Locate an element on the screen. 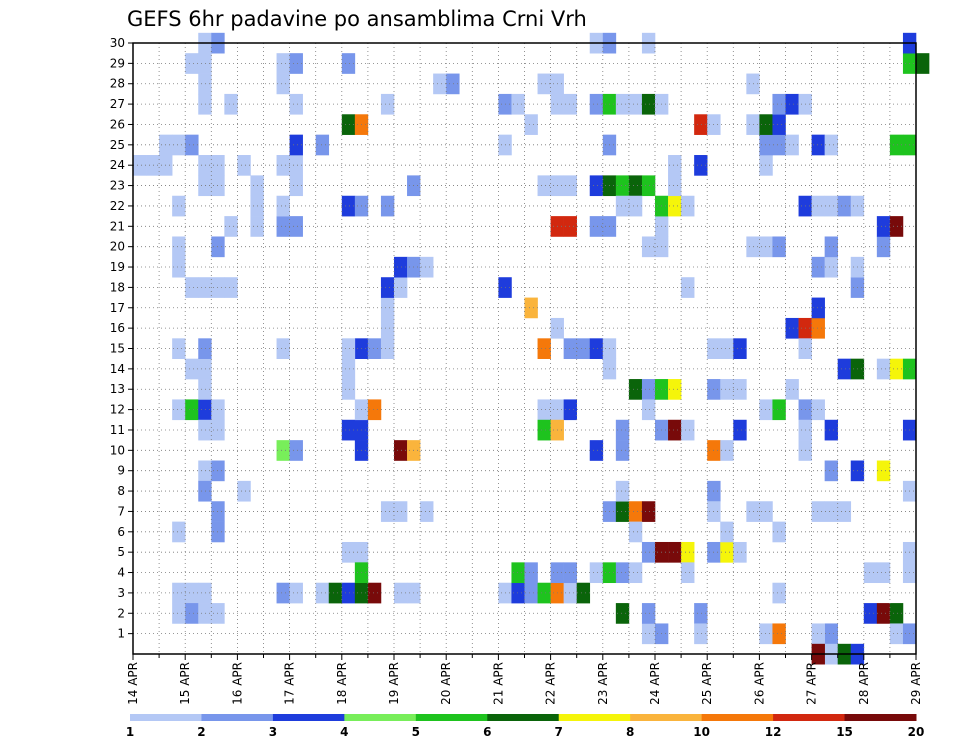  x-tick-label: 26 APR is located at coordinates (759, 683).